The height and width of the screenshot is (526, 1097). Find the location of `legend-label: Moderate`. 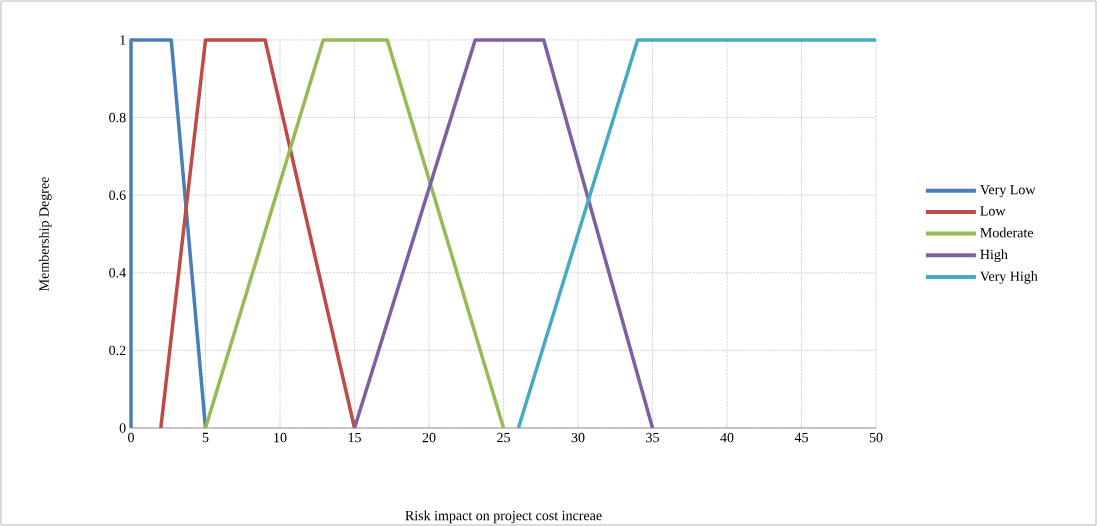

legend-label: Moderate is located at coordinates (1007, 232).